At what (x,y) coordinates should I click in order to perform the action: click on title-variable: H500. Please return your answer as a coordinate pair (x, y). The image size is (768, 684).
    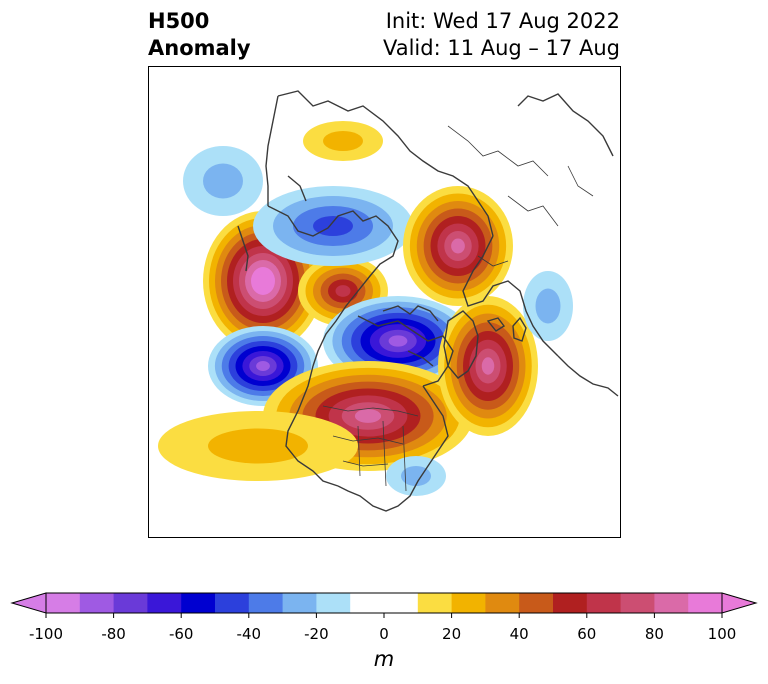
    Looking at the image, I should click on (179, 21).